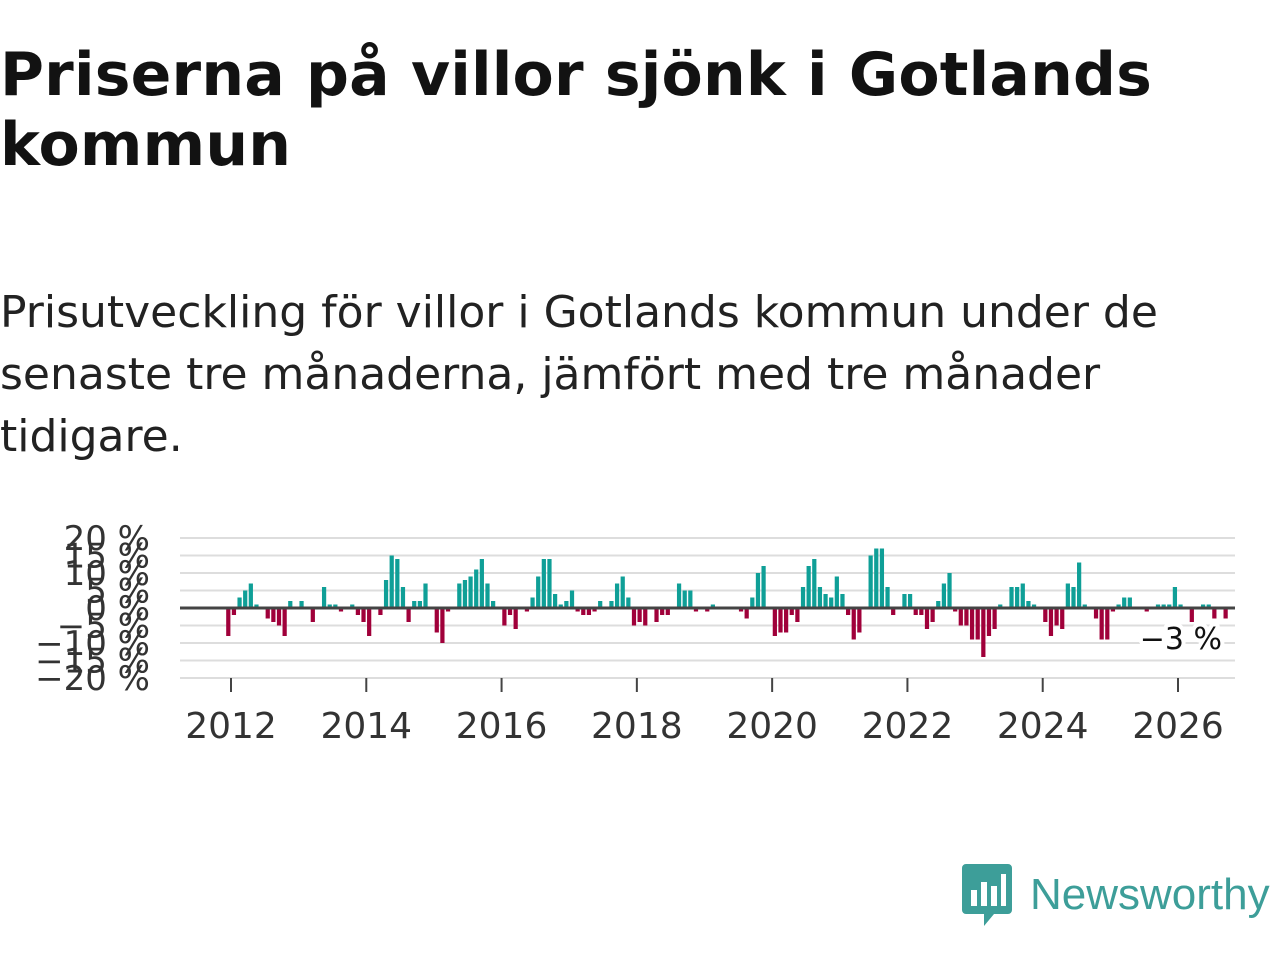 This screenshot has height=960, width=1280. Describe the element at coordinates (107, 539) in the screenshot. I see `y-tick-label: 20 %` at that location.